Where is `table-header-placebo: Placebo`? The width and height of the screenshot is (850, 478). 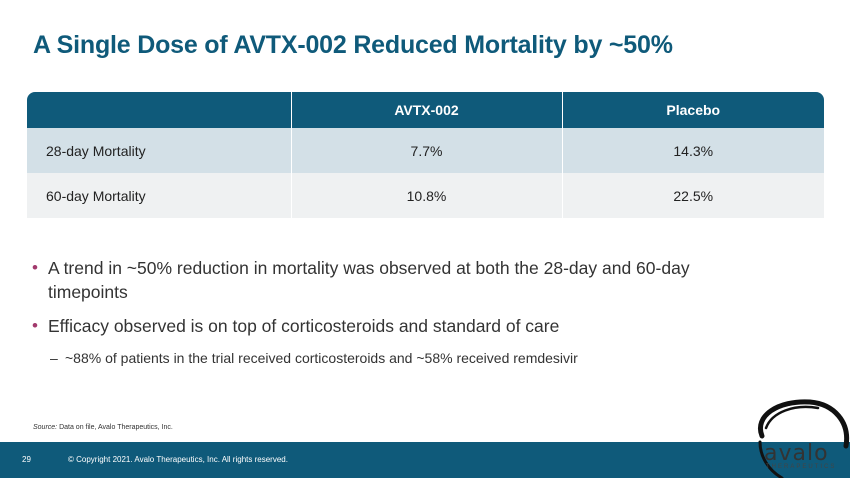
table-header-placebo: Placebo is located at coordinates (692, 110).